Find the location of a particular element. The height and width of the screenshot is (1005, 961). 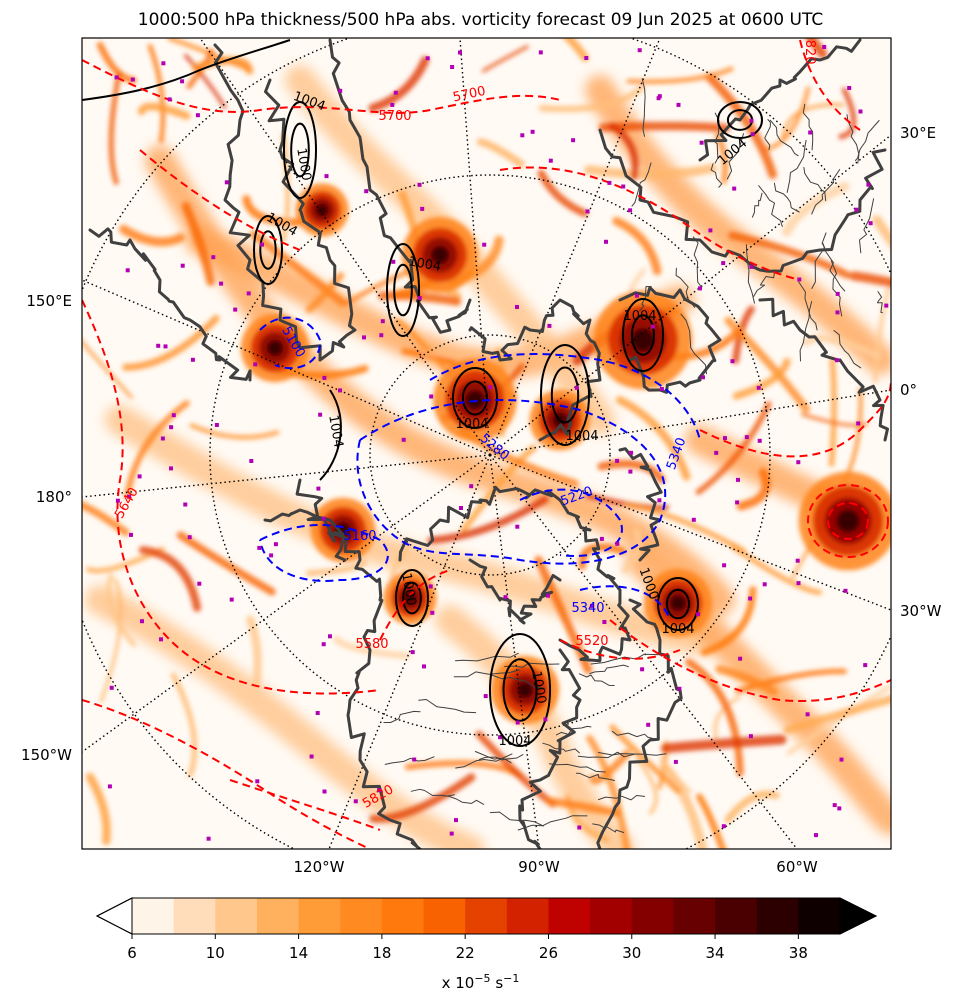

lon-label-180: 180° is located at coordinates (54, 497).